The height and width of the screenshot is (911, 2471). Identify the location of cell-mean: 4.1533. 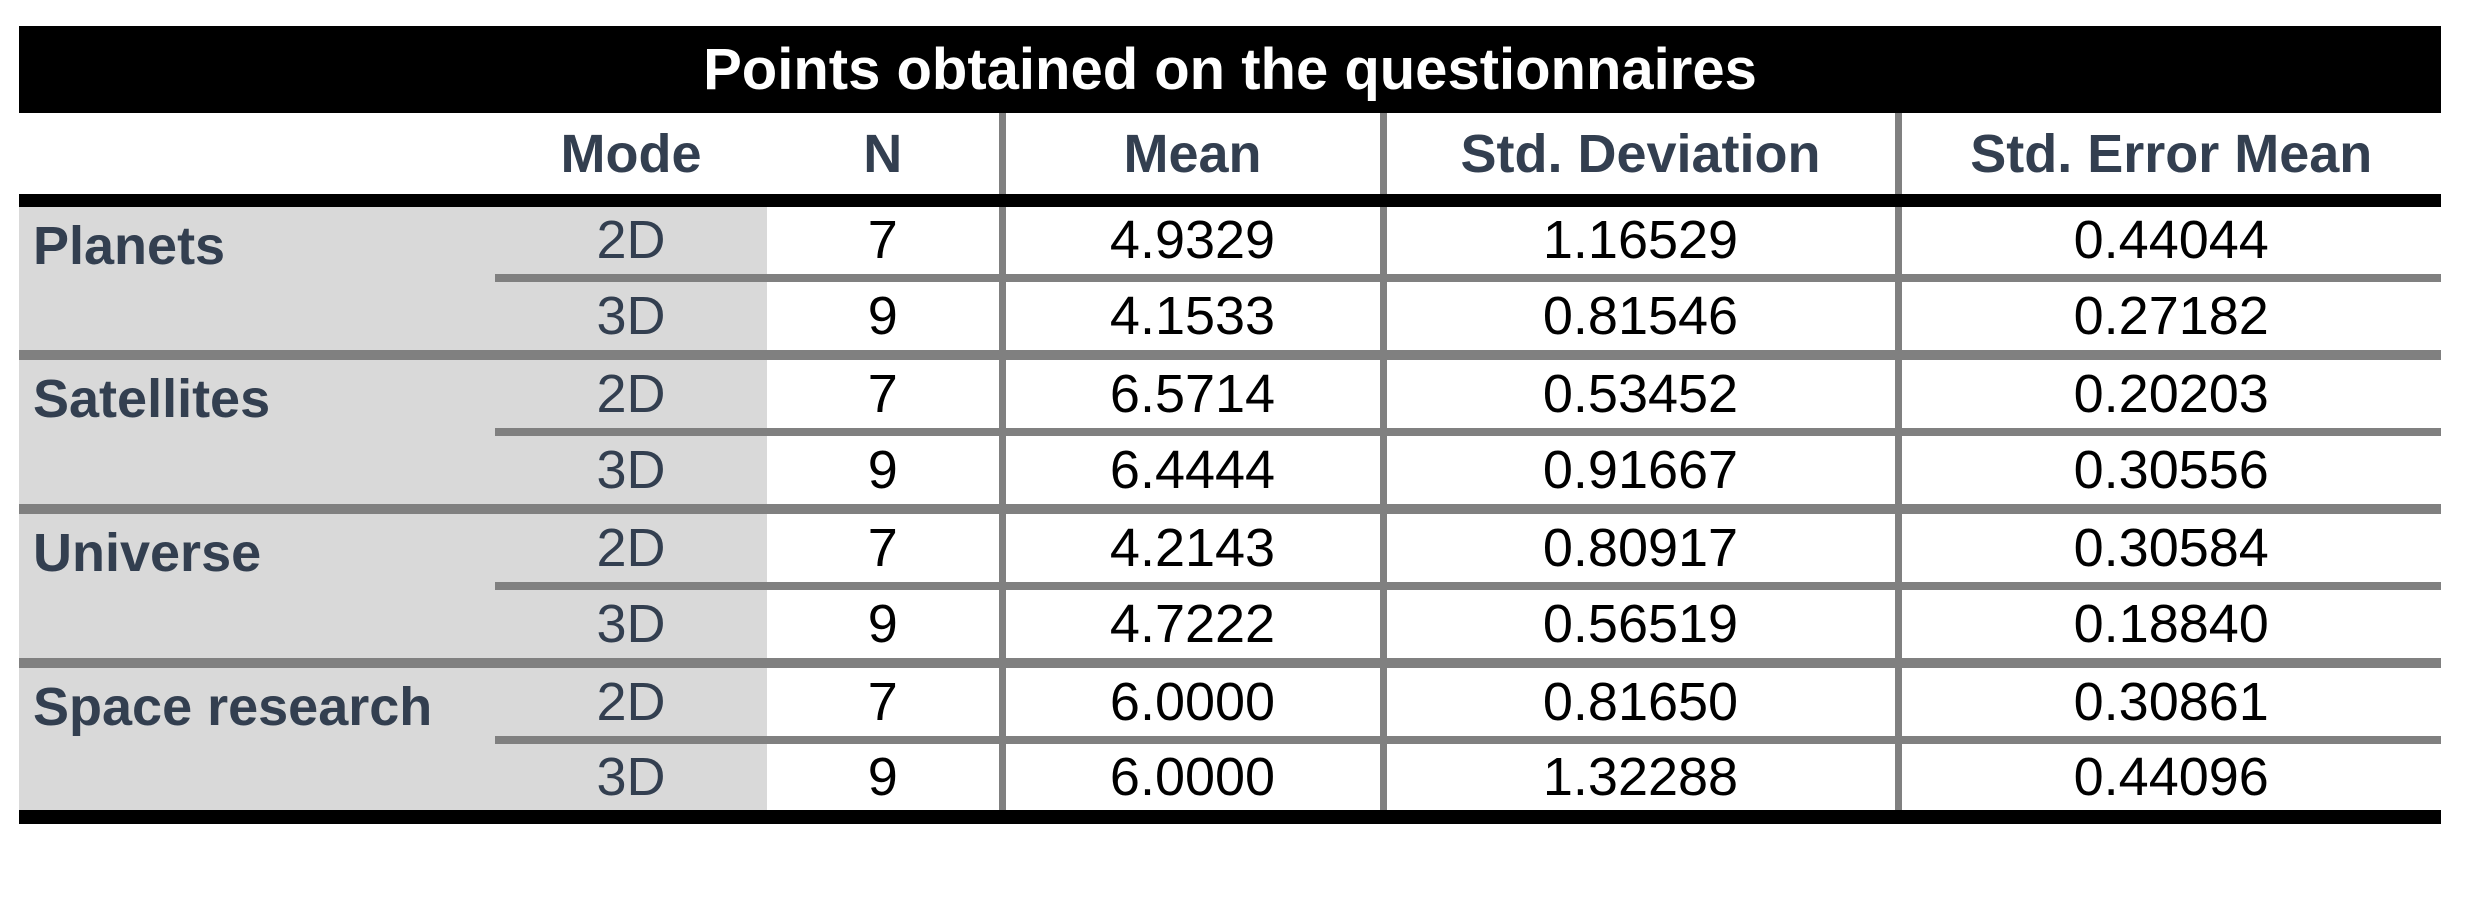
(1190, 318).